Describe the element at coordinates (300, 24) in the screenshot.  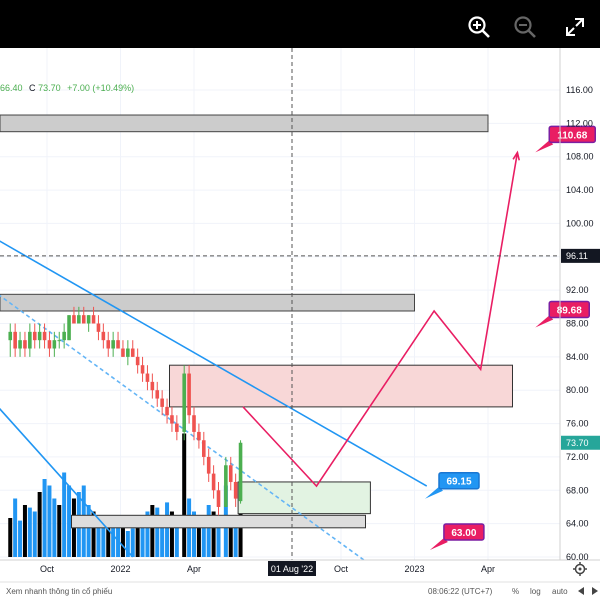
I see `toolbar` at that location.